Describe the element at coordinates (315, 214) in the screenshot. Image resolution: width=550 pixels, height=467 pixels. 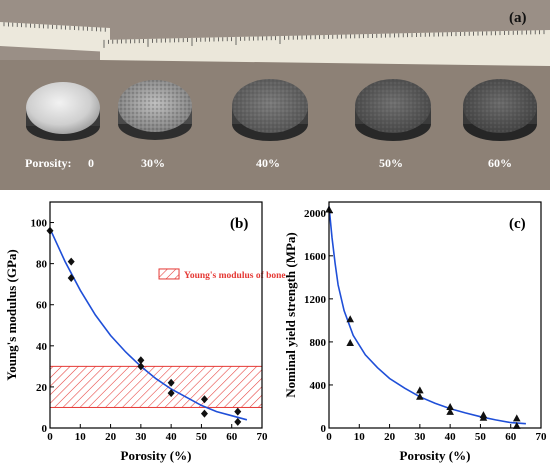
I see `chart-c-y-tick-label: 2000` at that location.